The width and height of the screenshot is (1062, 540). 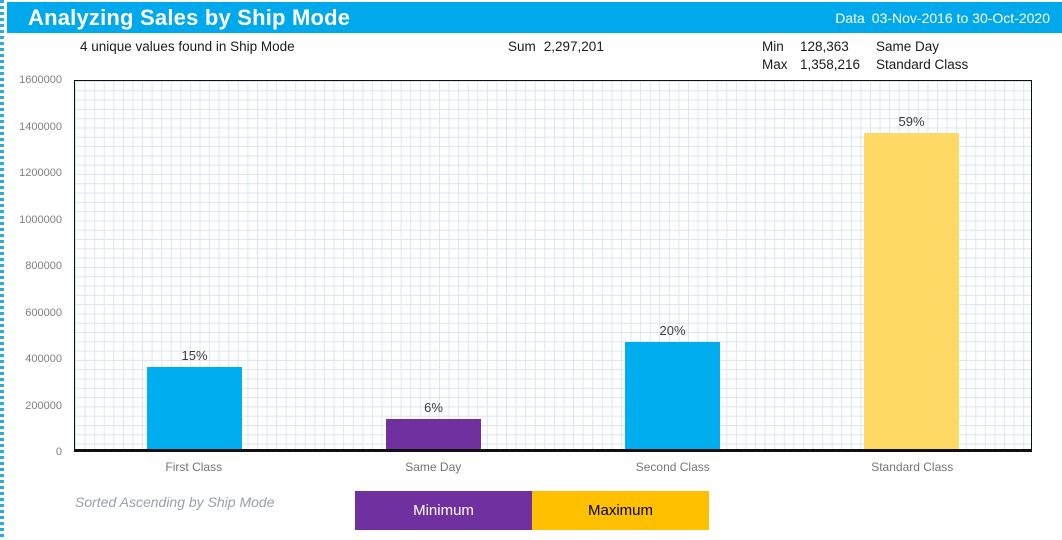 I want to click on min-value: 128,363, so click(x=824, y=46).